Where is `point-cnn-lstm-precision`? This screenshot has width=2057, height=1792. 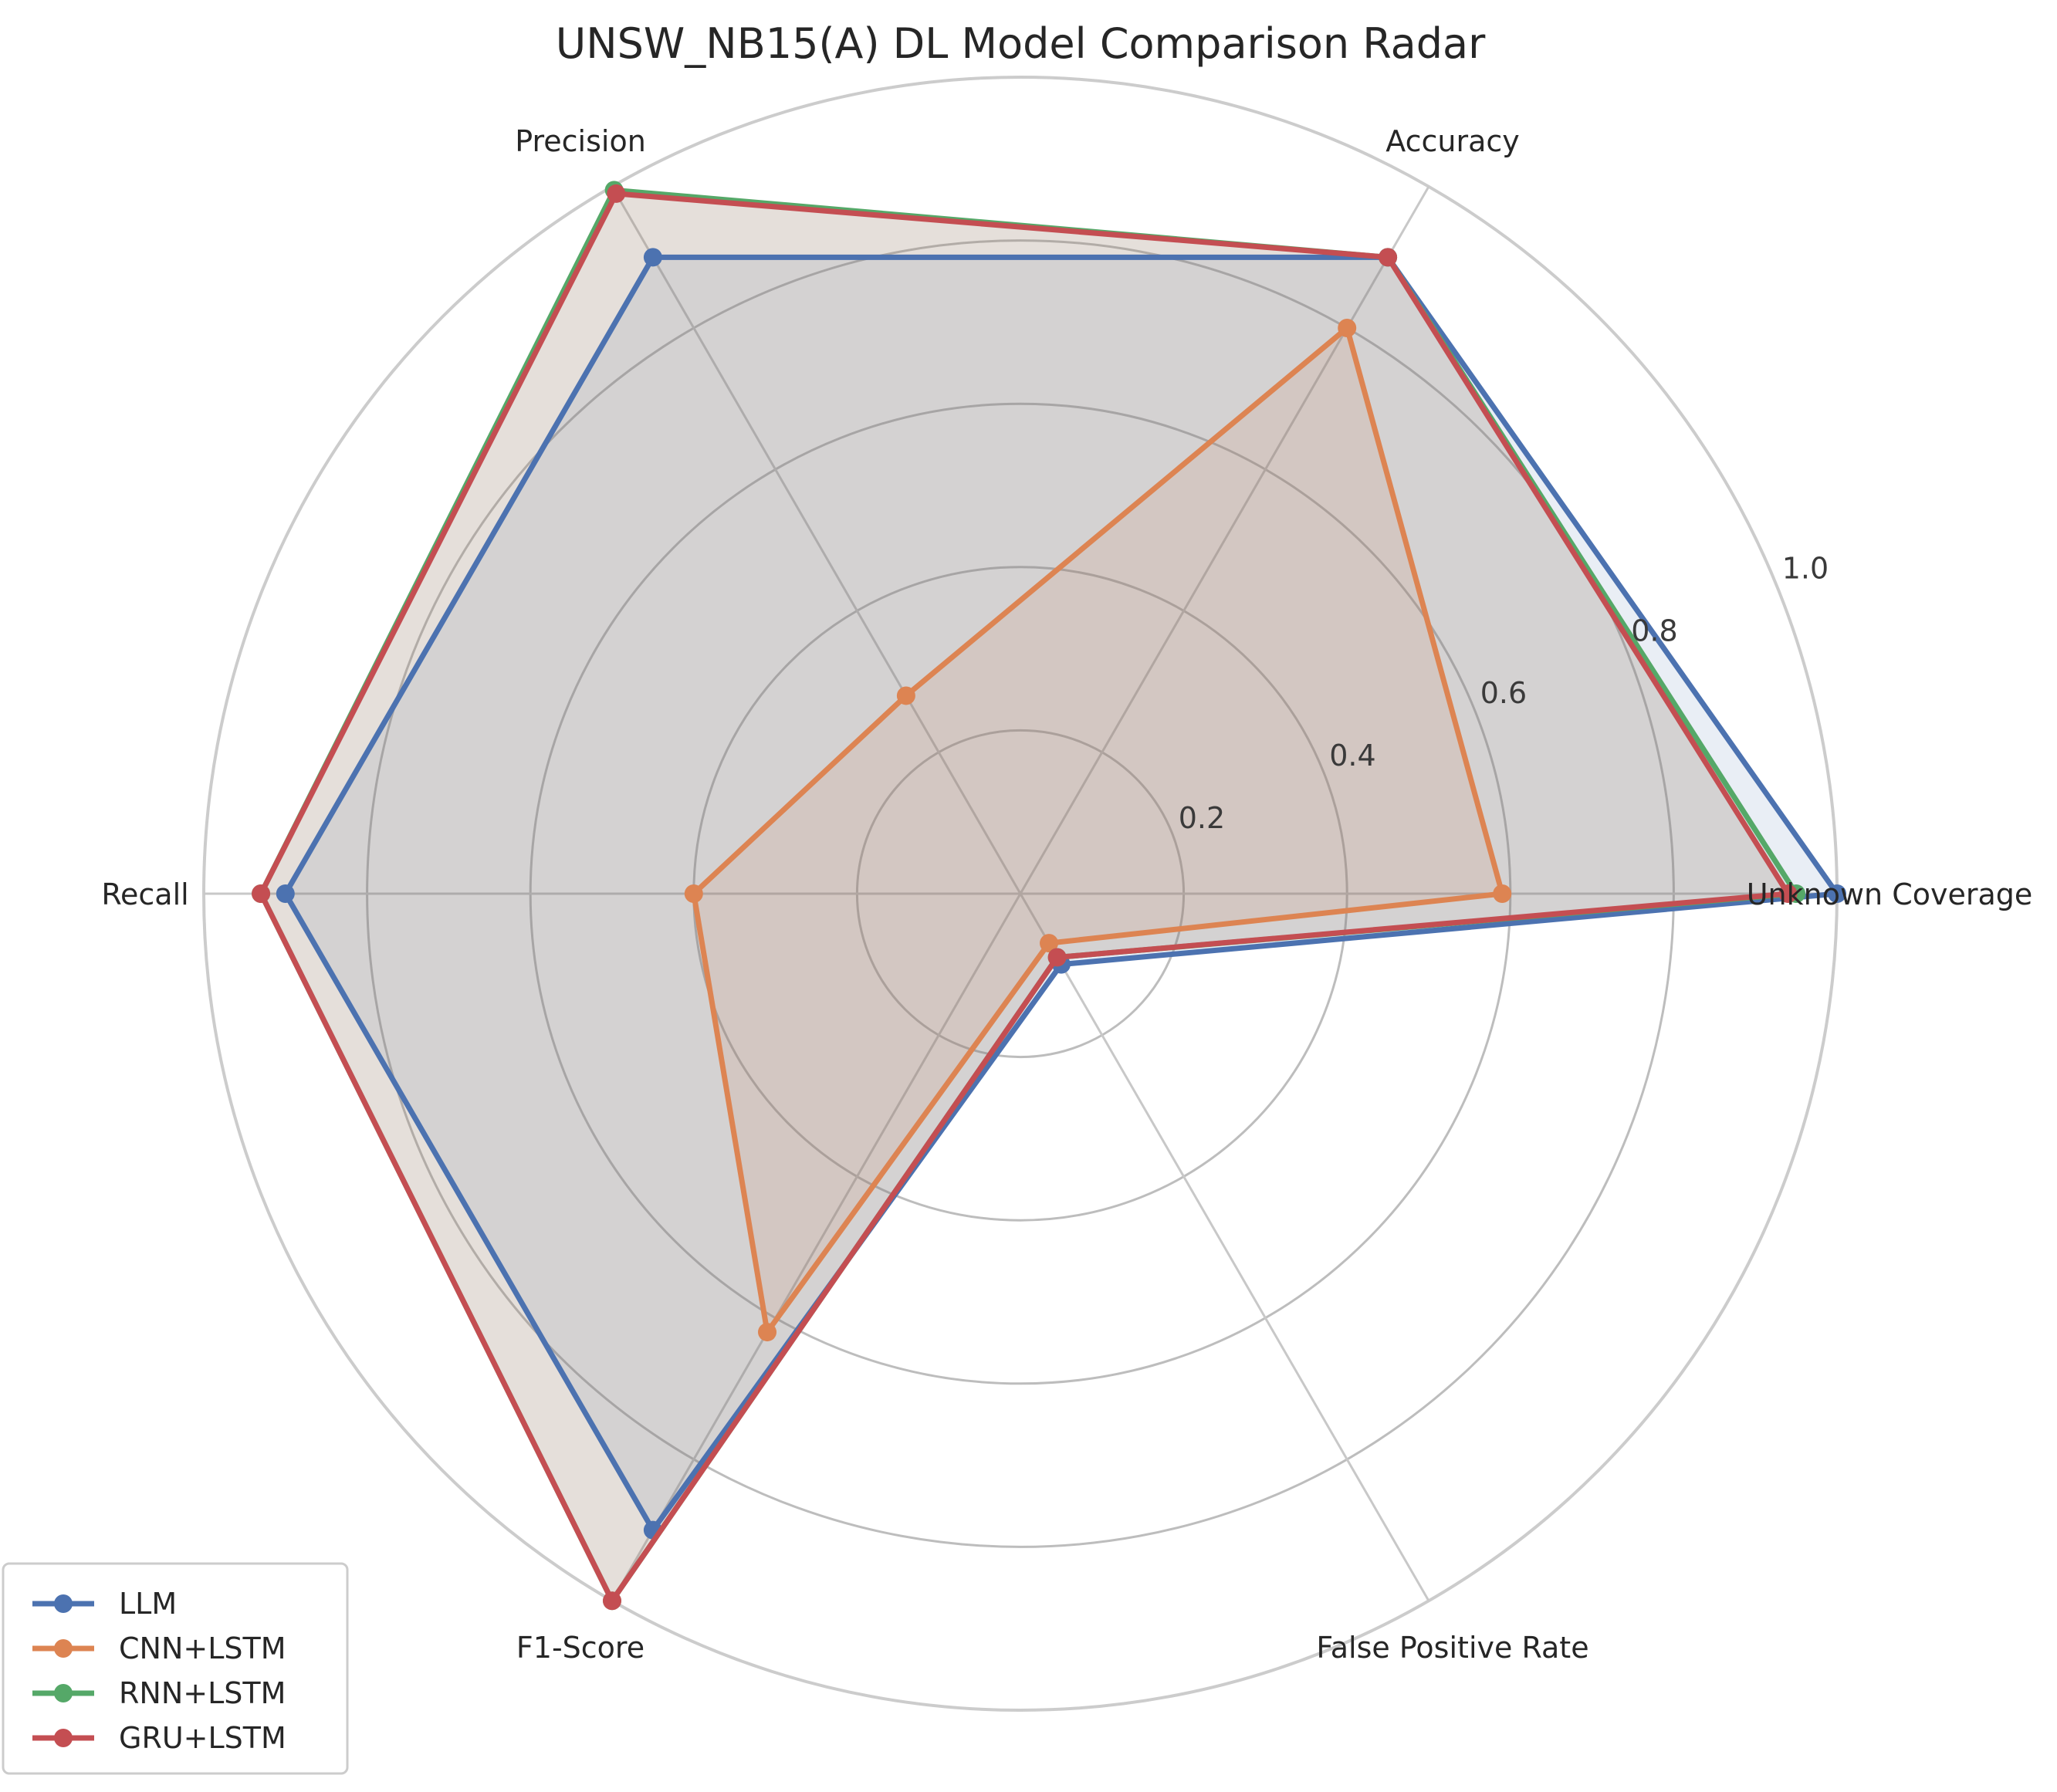 point-cnn-lstm-precision is located at coordinates (905, 695).